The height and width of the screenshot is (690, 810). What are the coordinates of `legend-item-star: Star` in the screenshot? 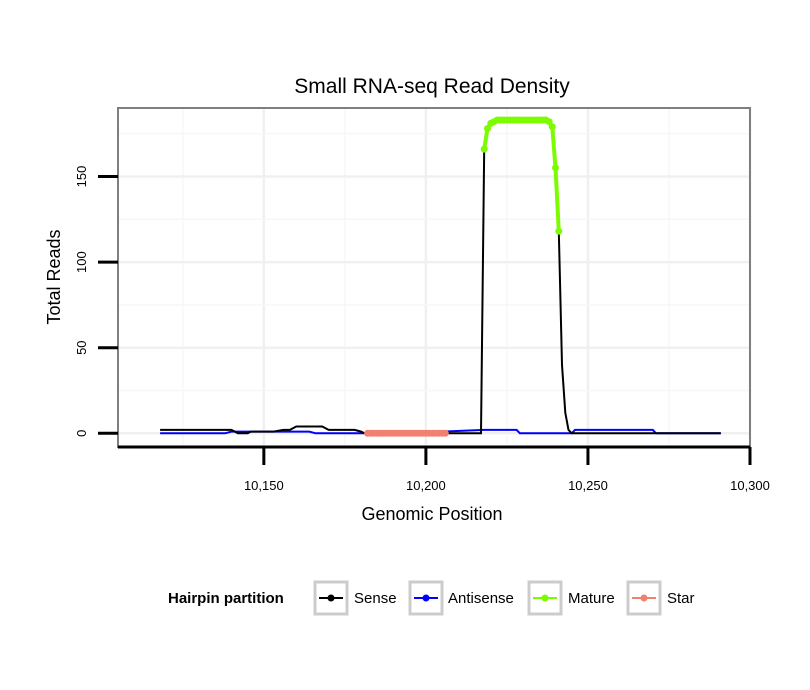 It's located at (660, 598).